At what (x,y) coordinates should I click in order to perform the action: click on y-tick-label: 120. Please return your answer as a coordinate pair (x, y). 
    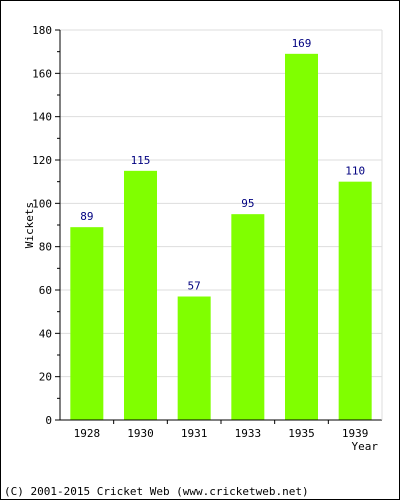
    Looking at the image, I should click on (42, 160).